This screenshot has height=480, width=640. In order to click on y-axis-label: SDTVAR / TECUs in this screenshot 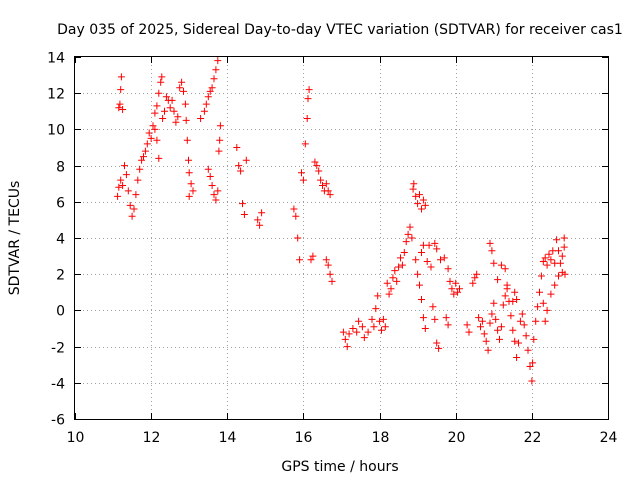, I will do `click(15, 238)`.